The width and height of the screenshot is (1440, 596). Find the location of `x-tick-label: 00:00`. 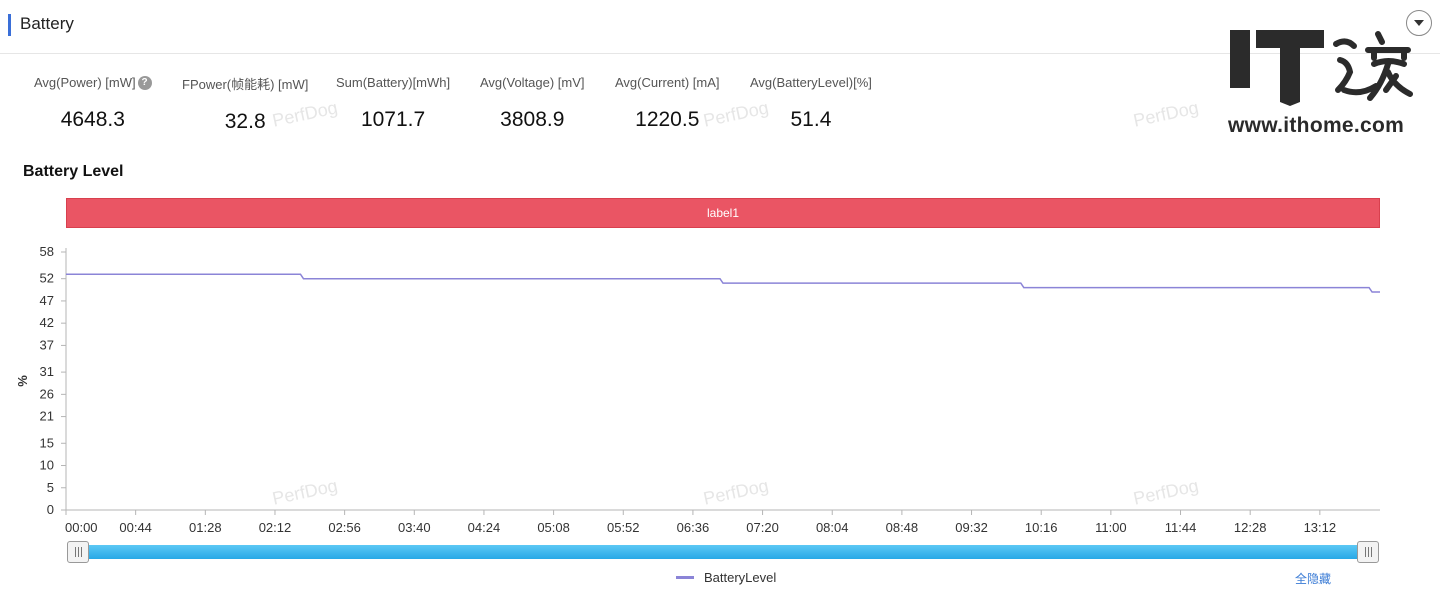

x-tick-label: 00:00 is located at coordinates (81, 527).